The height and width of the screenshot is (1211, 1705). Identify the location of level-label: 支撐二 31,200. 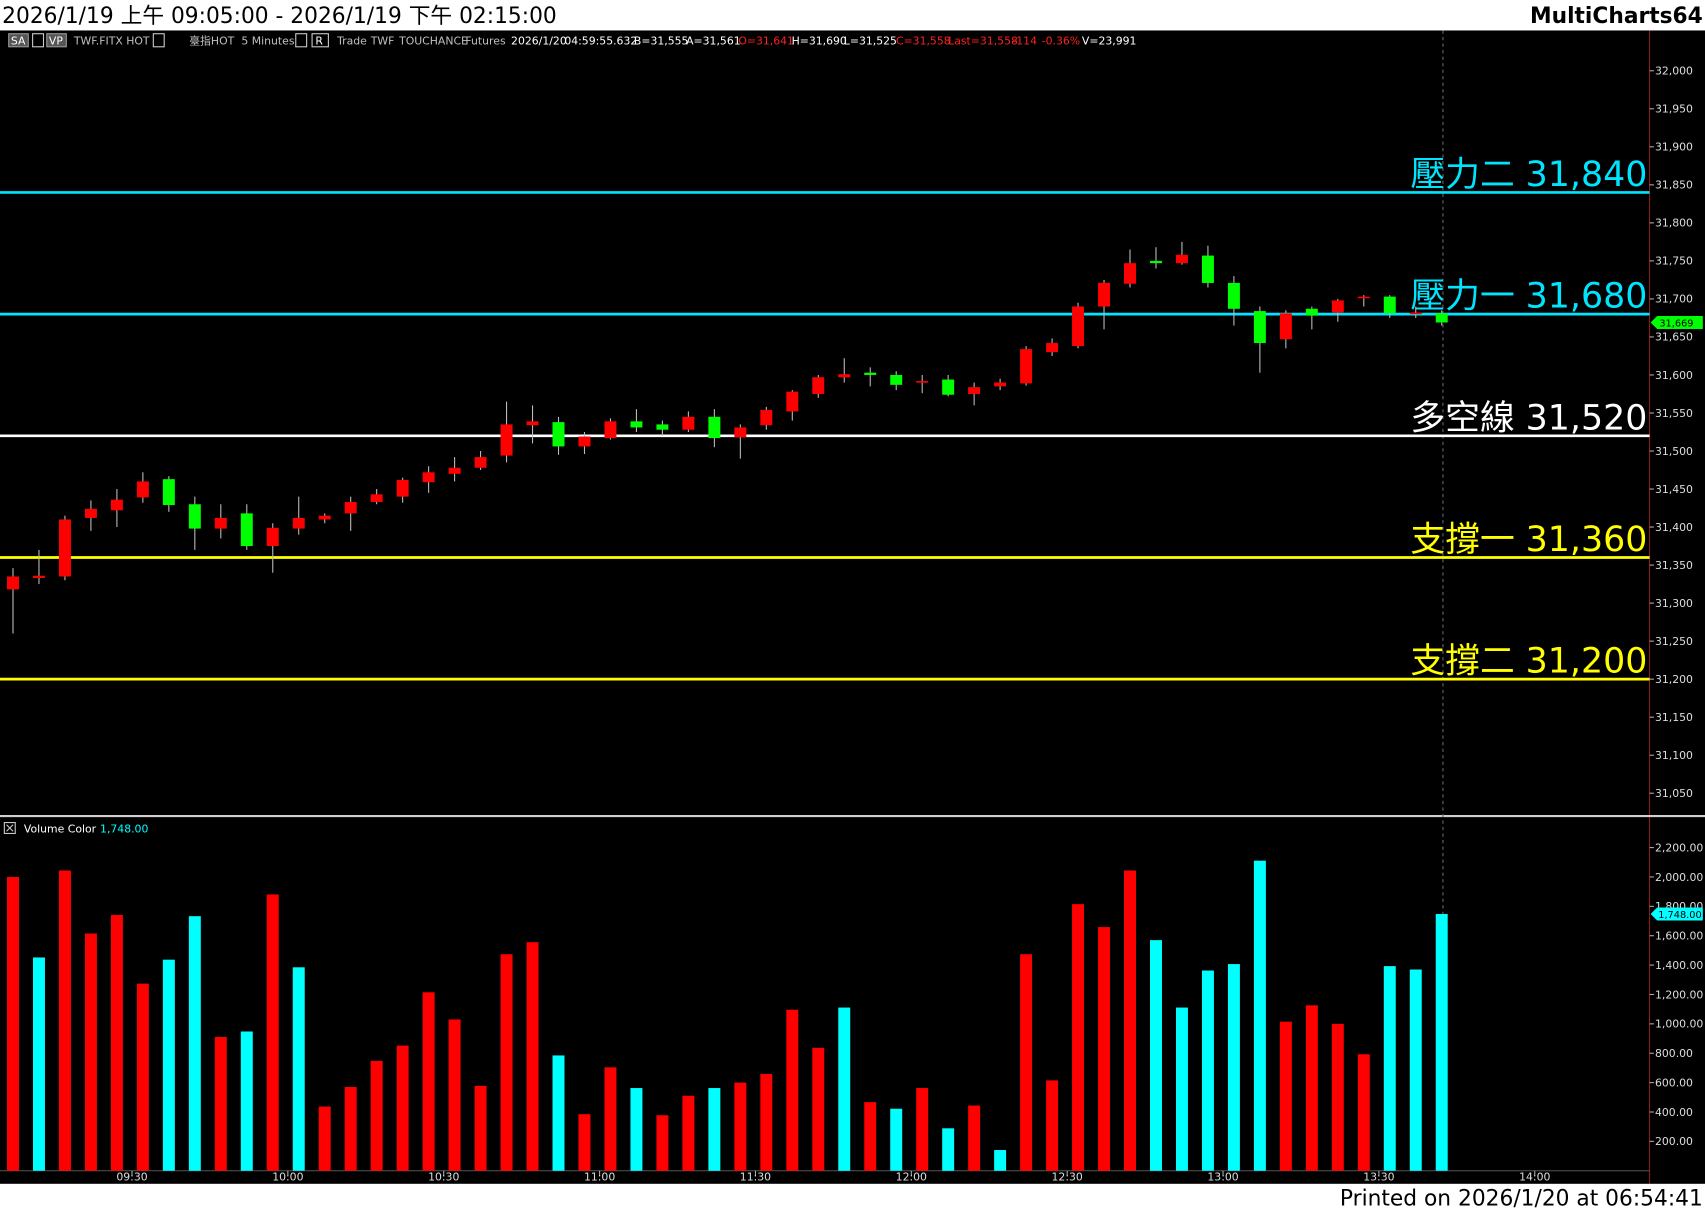
(1528, 662).